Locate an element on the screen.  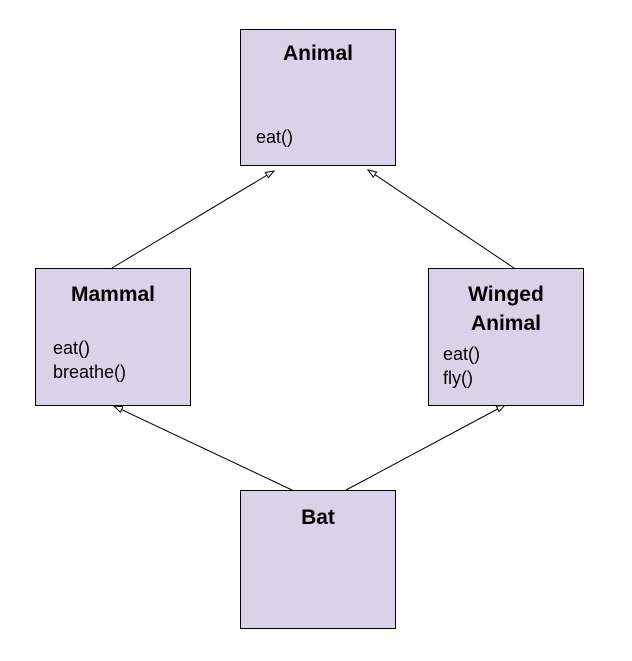
method-winged-fly: fly() is located at coordinates (458, 378).